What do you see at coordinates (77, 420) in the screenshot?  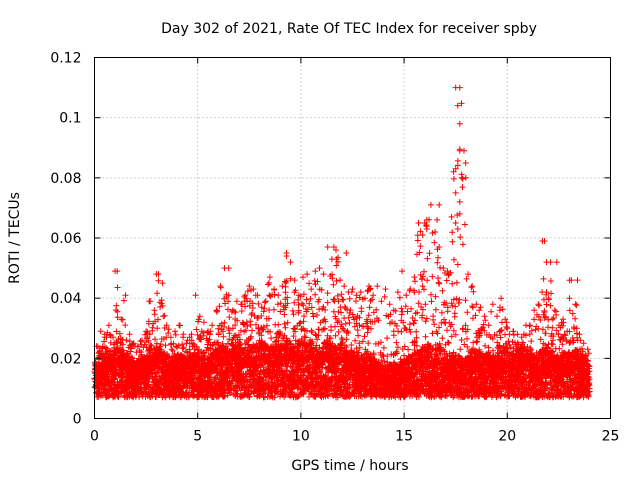 I see `y-tick-label: 0` at bounding box center [77, 420].